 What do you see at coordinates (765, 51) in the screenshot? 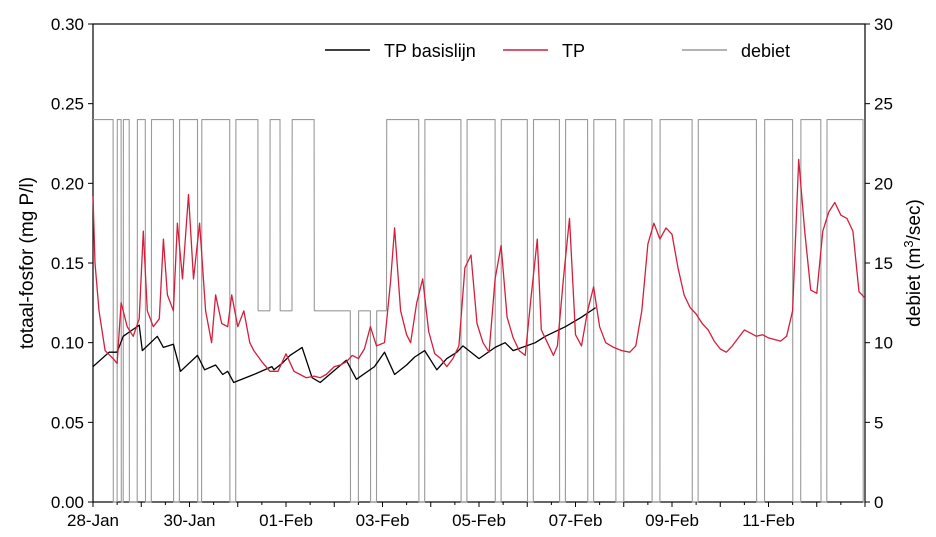
I see `legend-label-debiet: debiet` at bounding box center [765, 51].